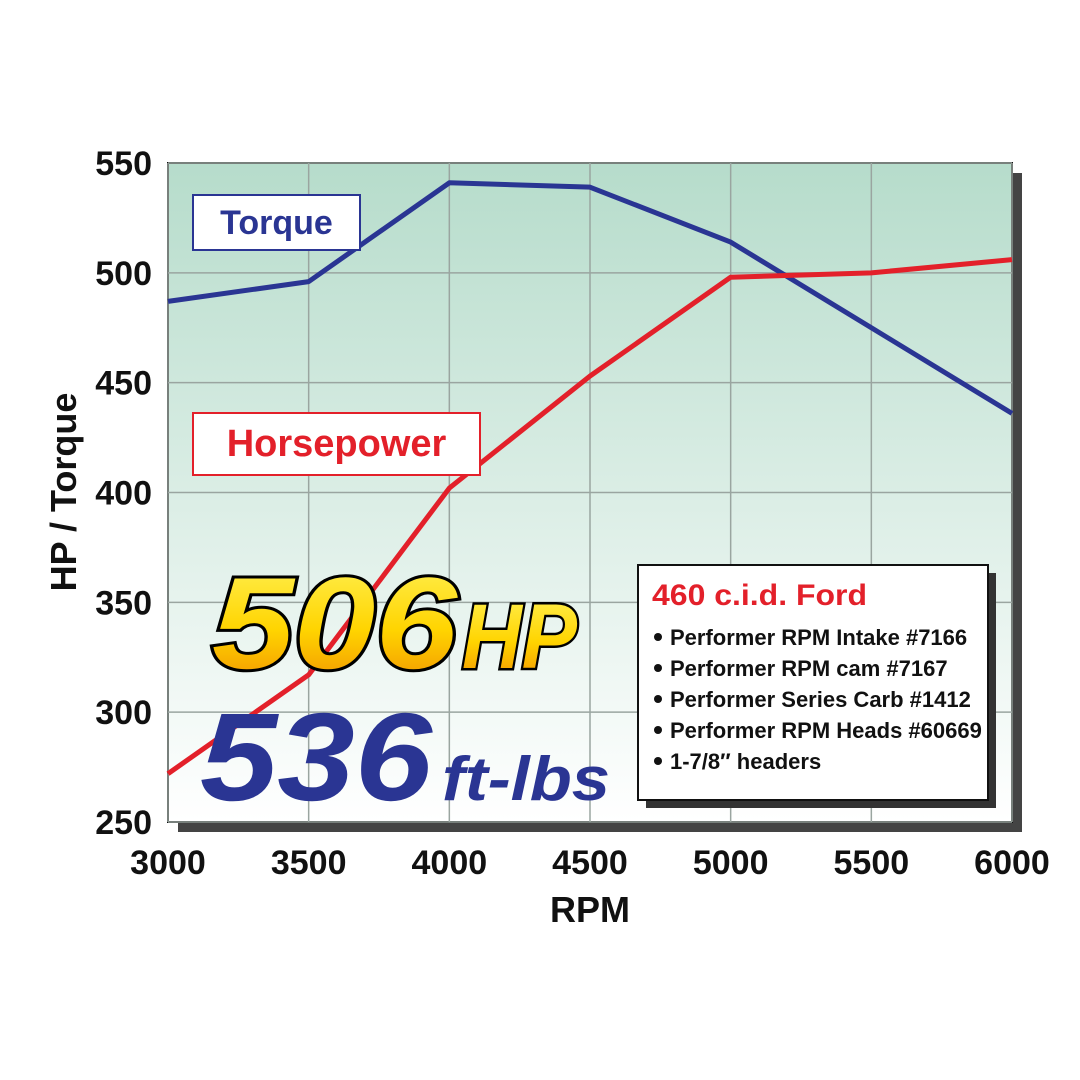 The image size is (1080, 1080). What do you see at coordinates (168, 863) in the screenshot?
I see `x-tick-label: 3000` at bounding box center [168, 863].